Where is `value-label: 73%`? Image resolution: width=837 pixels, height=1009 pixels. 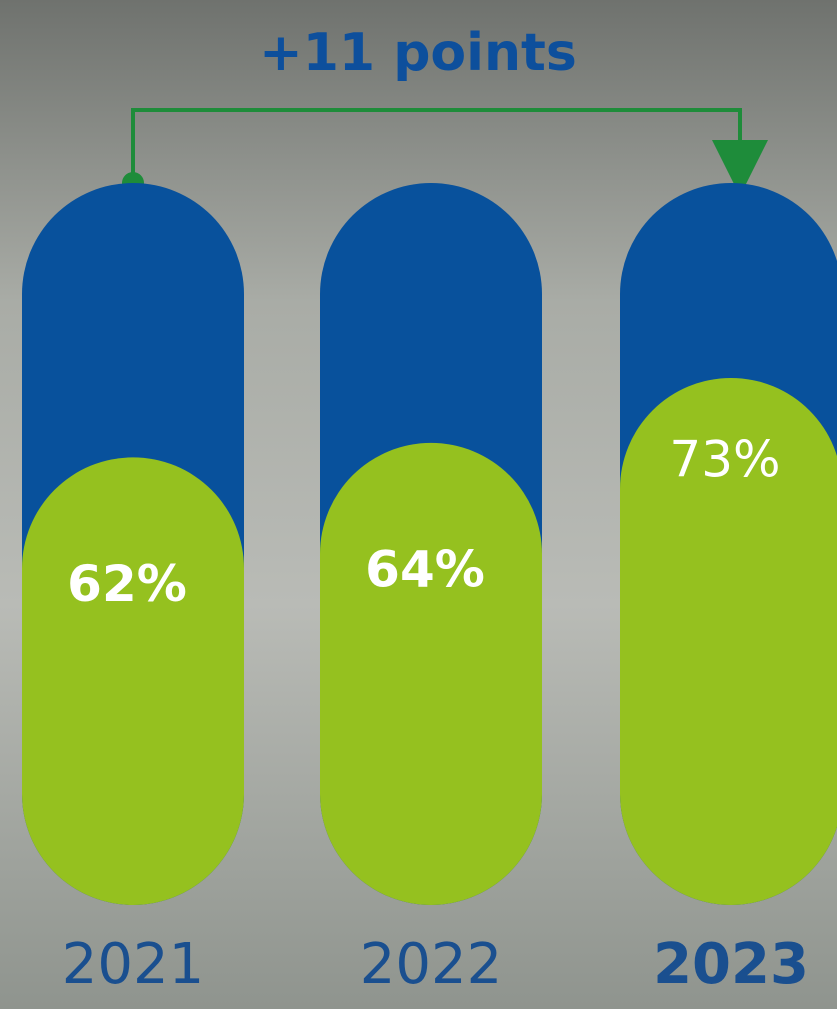 value-label: 73% is located at coordinates (724, 459).